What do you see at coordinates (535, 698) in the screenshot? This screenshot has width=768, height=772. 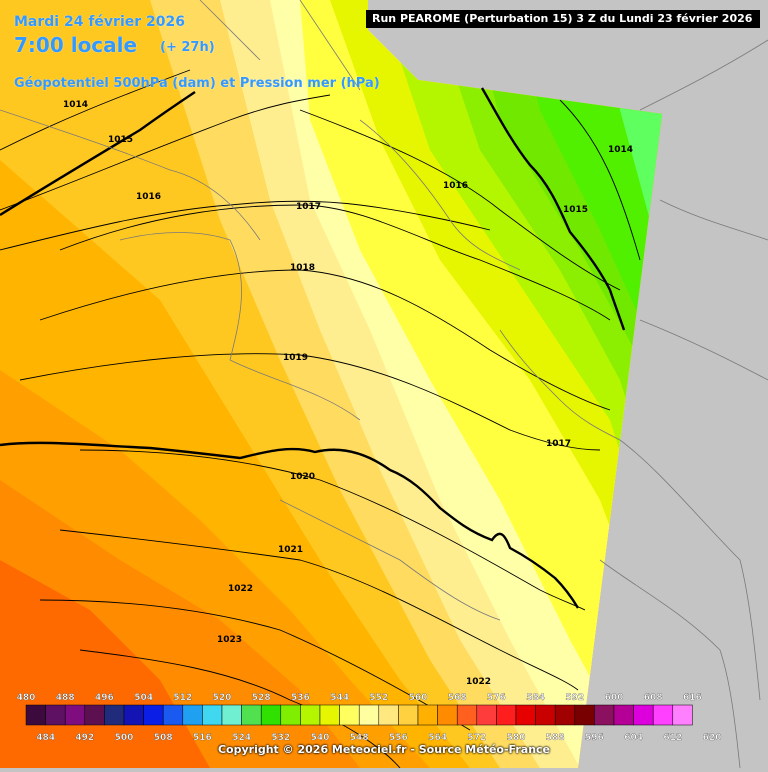 I see `legend-label-top: 584` at bounding box center [535, 698].